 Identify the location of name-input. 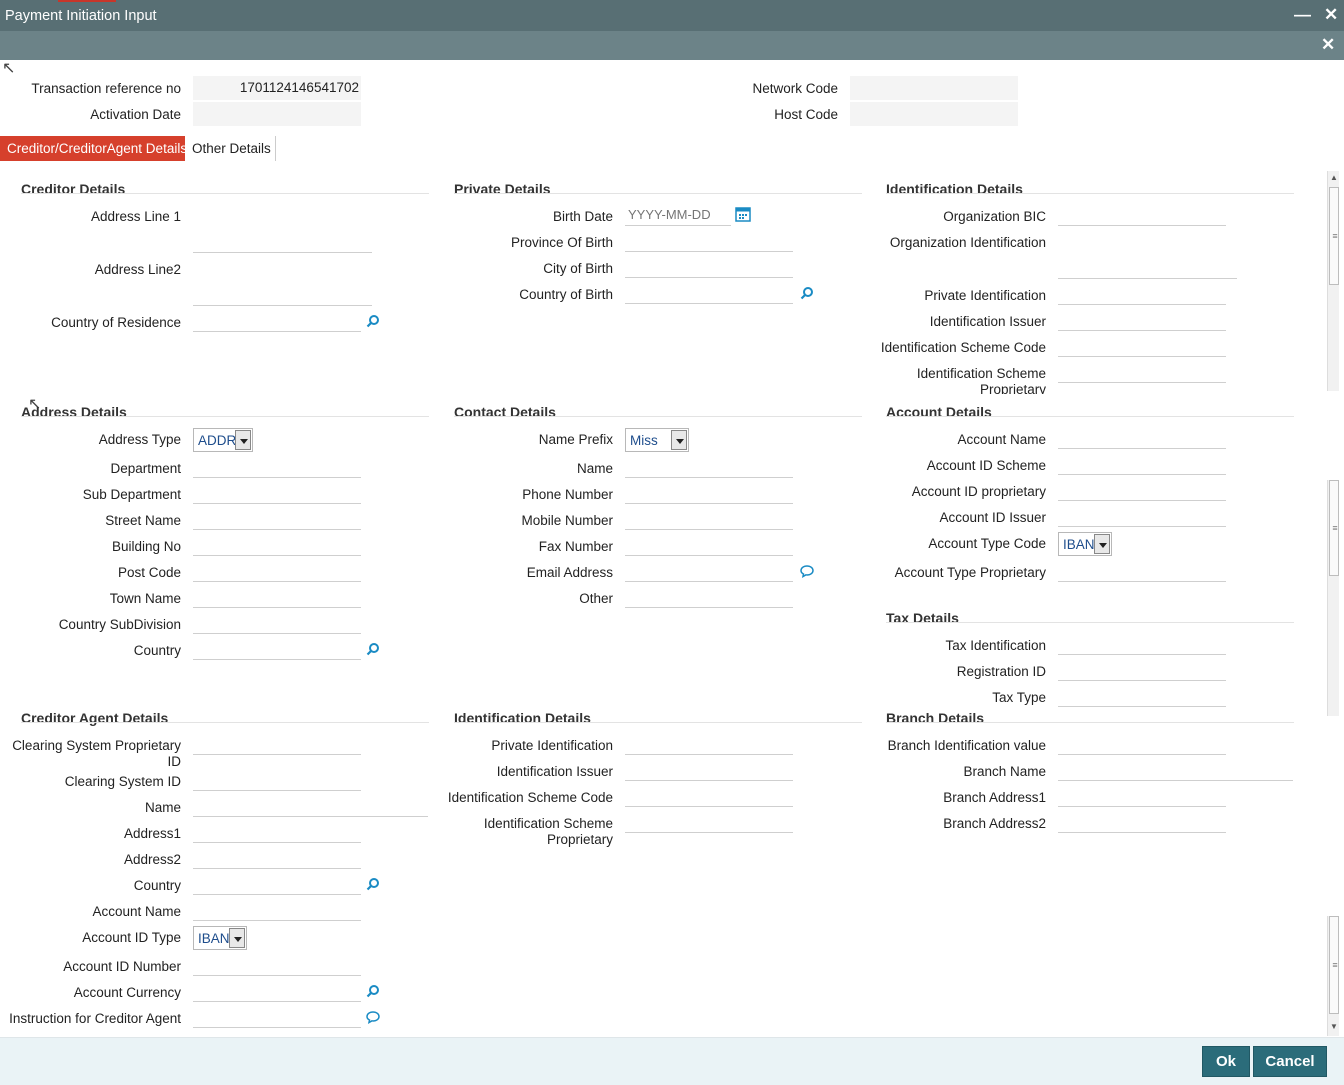
(709, 467).